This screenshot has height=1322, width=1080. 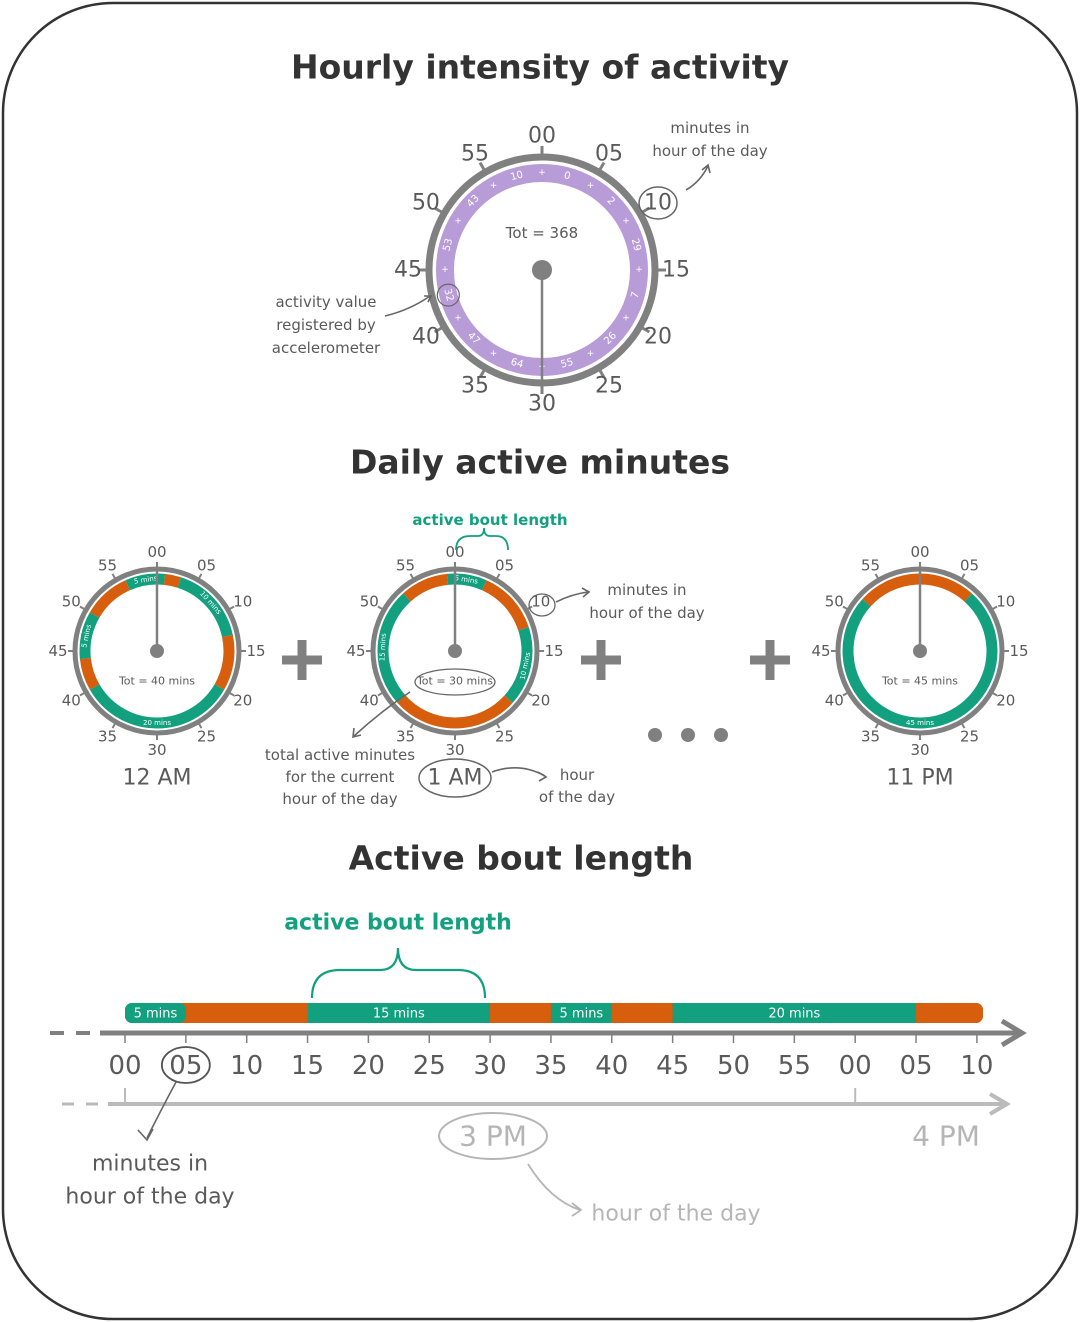 I want to click on activity-value: 64, so click(x=516, y=364).